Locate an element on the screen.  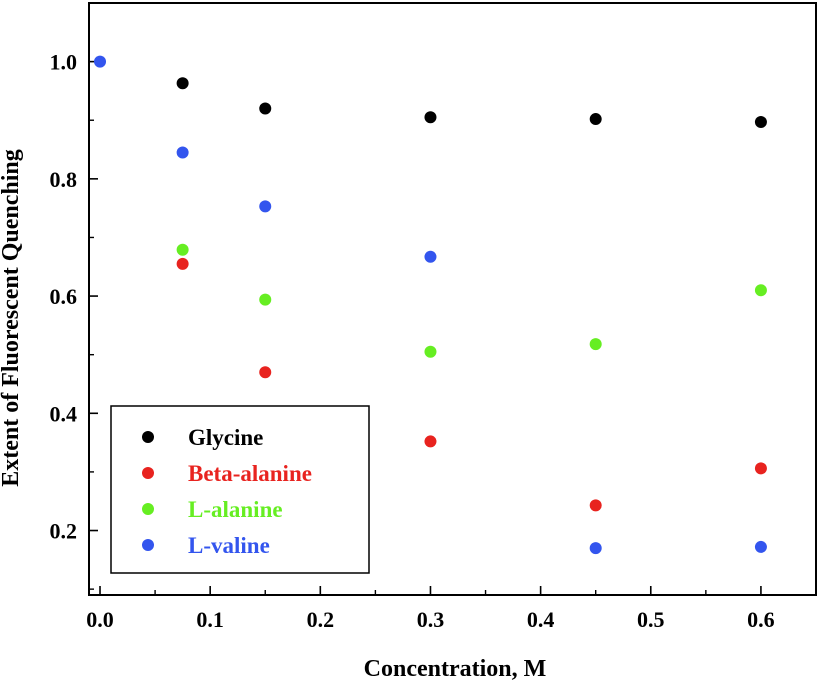
legend-box is located at coordinates (240, 489).